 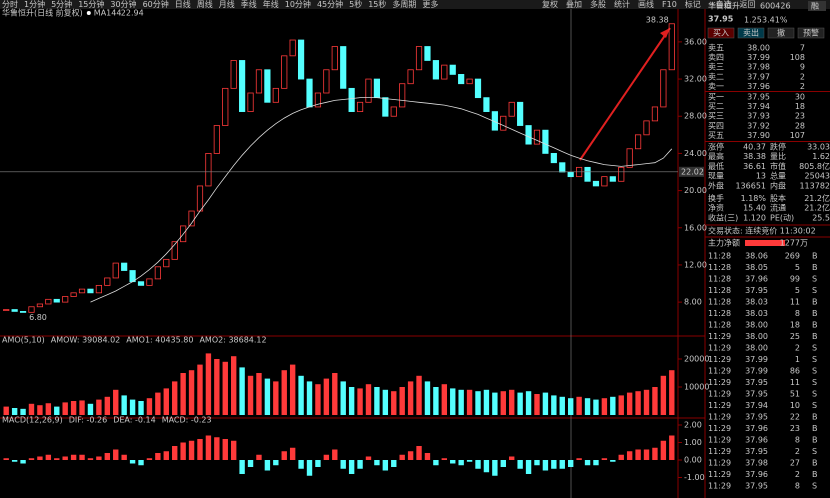 What do you see at coordinates (430, 4) in the screenshot?
I see `period-tab: 更多` at bounding box center [430, 4].